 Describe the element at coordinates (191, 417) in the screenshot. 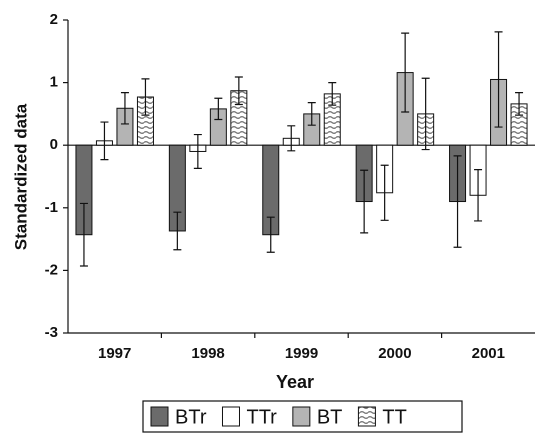

I see `legend-label: BTr` at that location.